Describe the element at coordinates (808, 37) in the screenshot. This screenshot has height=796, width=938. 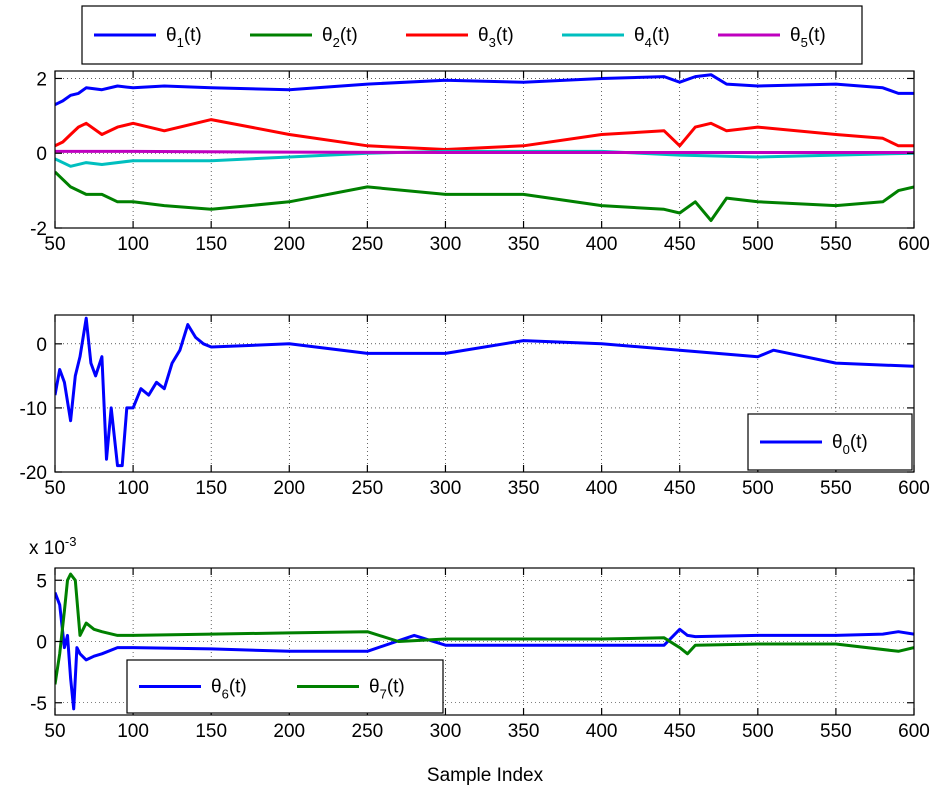
I see `legend-label-5: θ5(t)` at that location.